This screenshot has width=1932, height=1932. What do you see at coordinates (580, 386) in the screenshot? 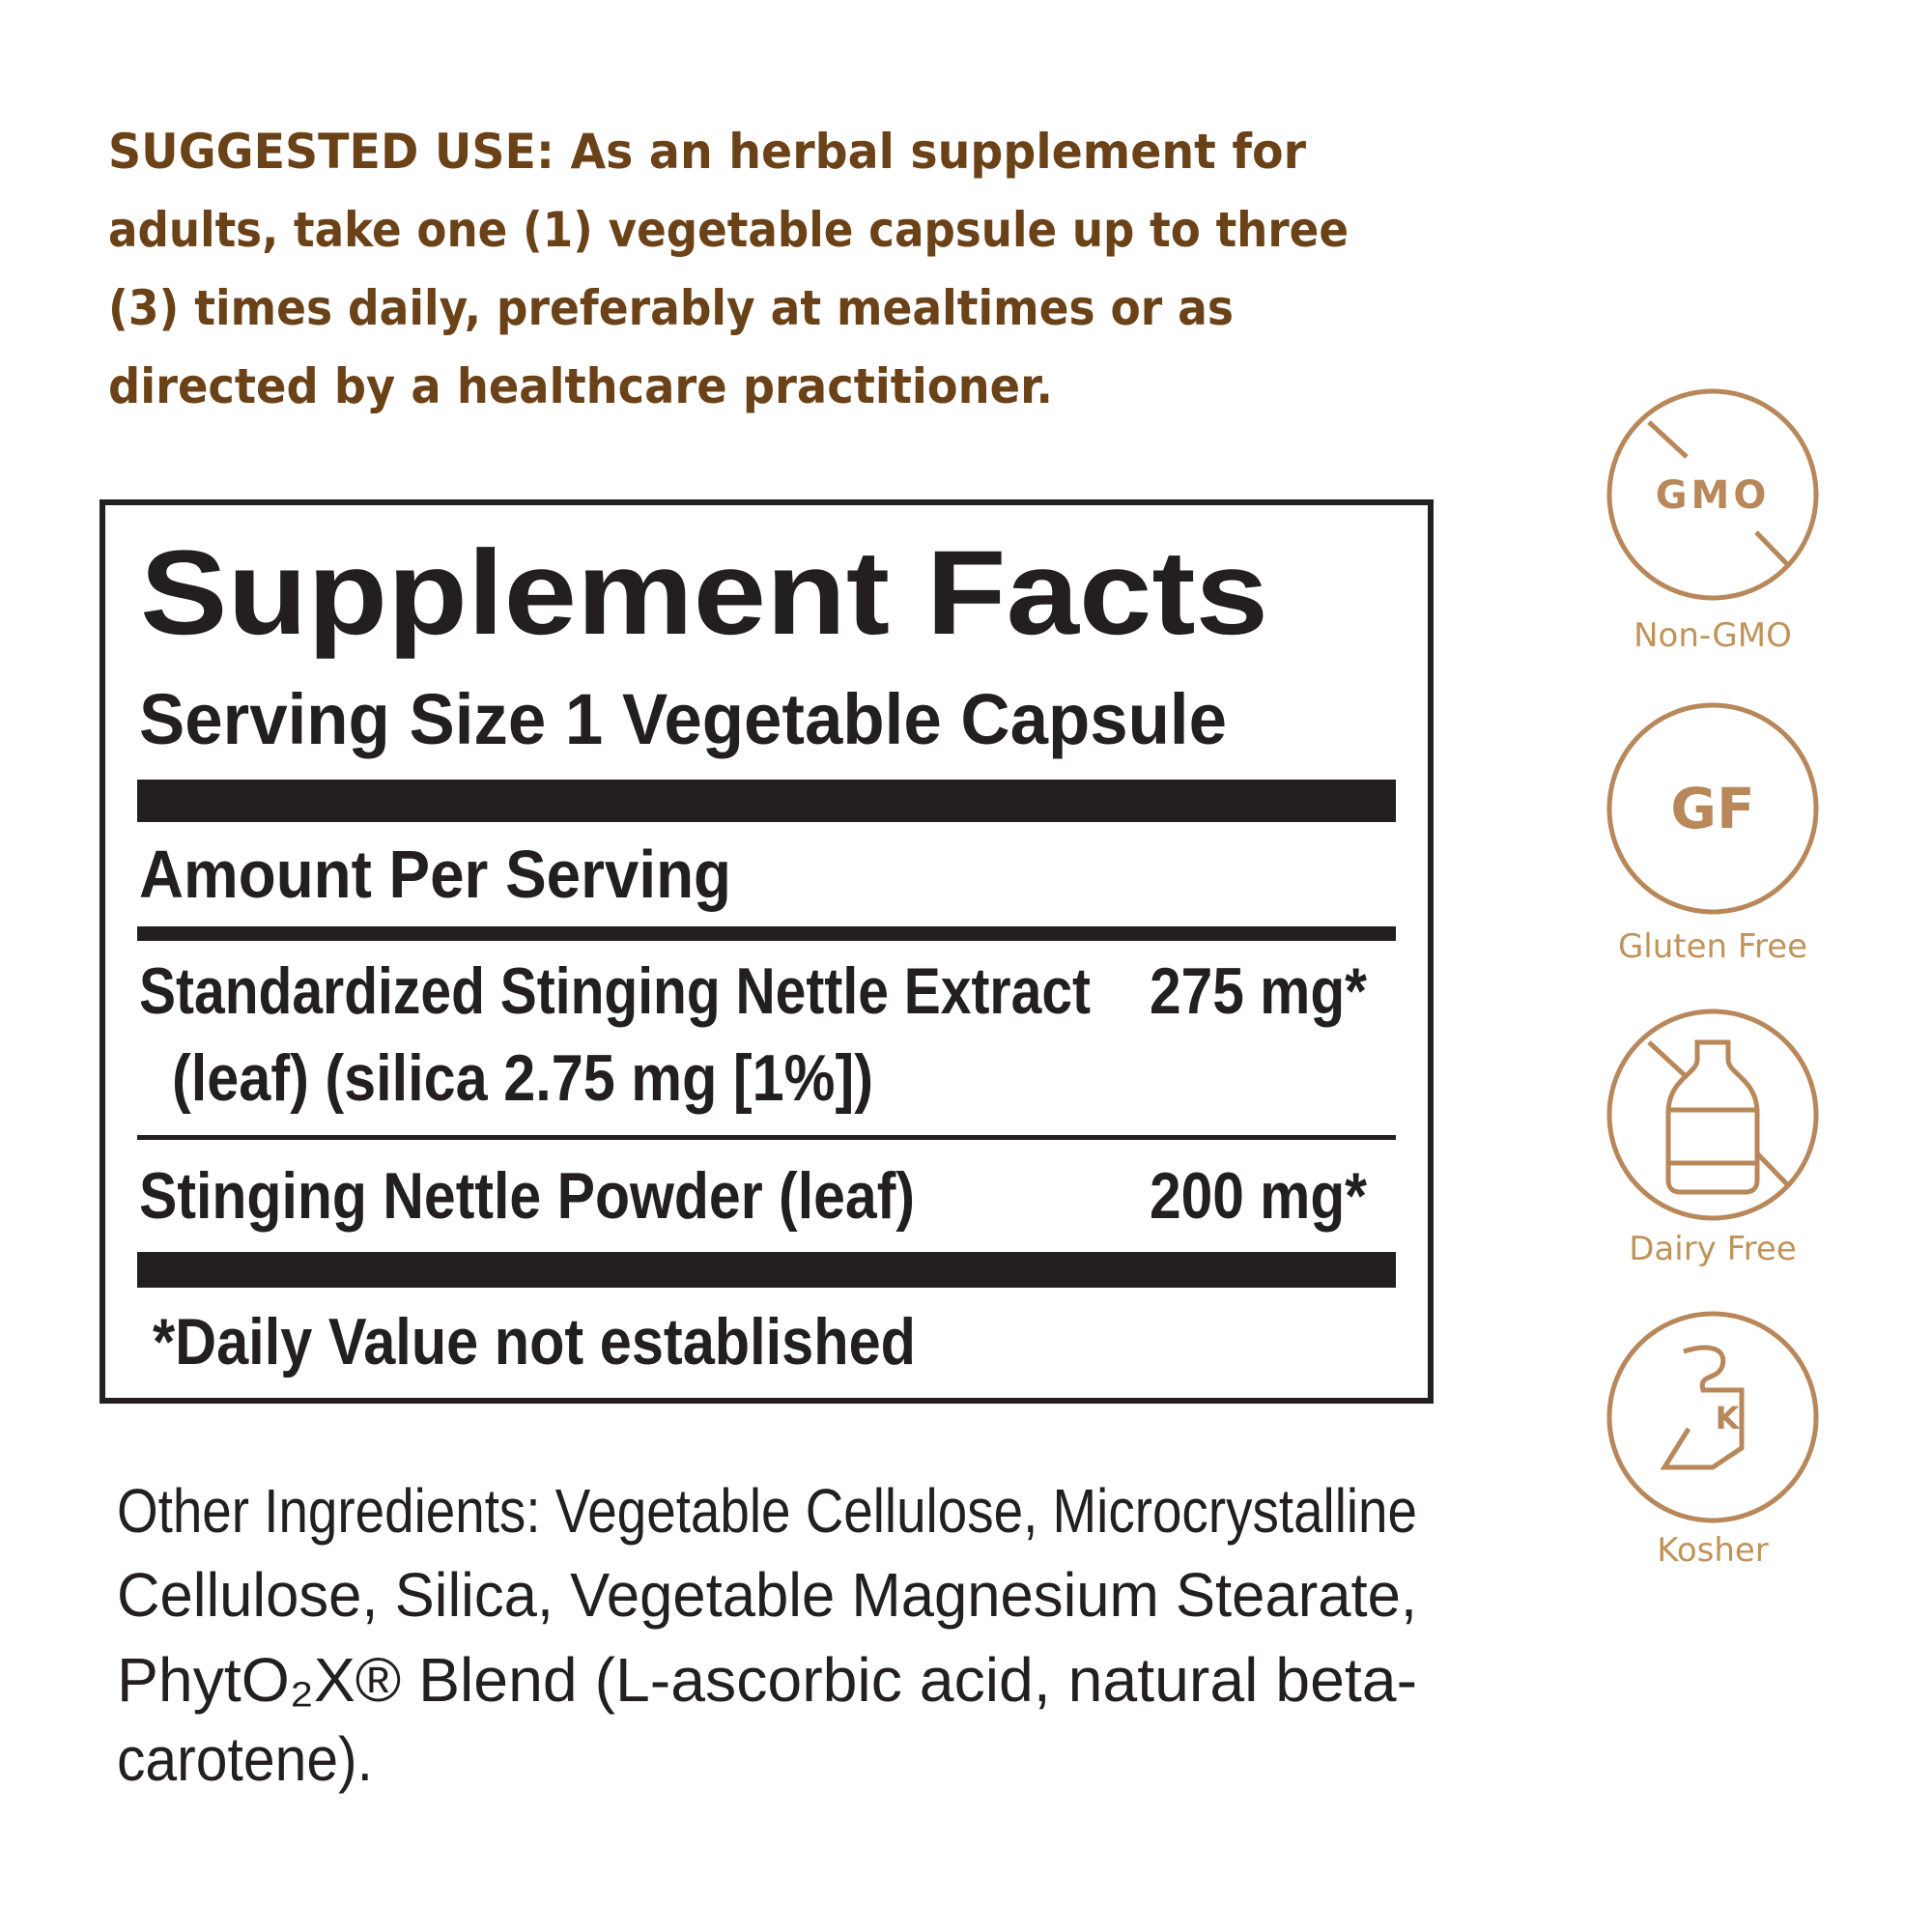
I see `suggested-use: directed by a healthcare practitioner.` at bounding box center [580, 386].